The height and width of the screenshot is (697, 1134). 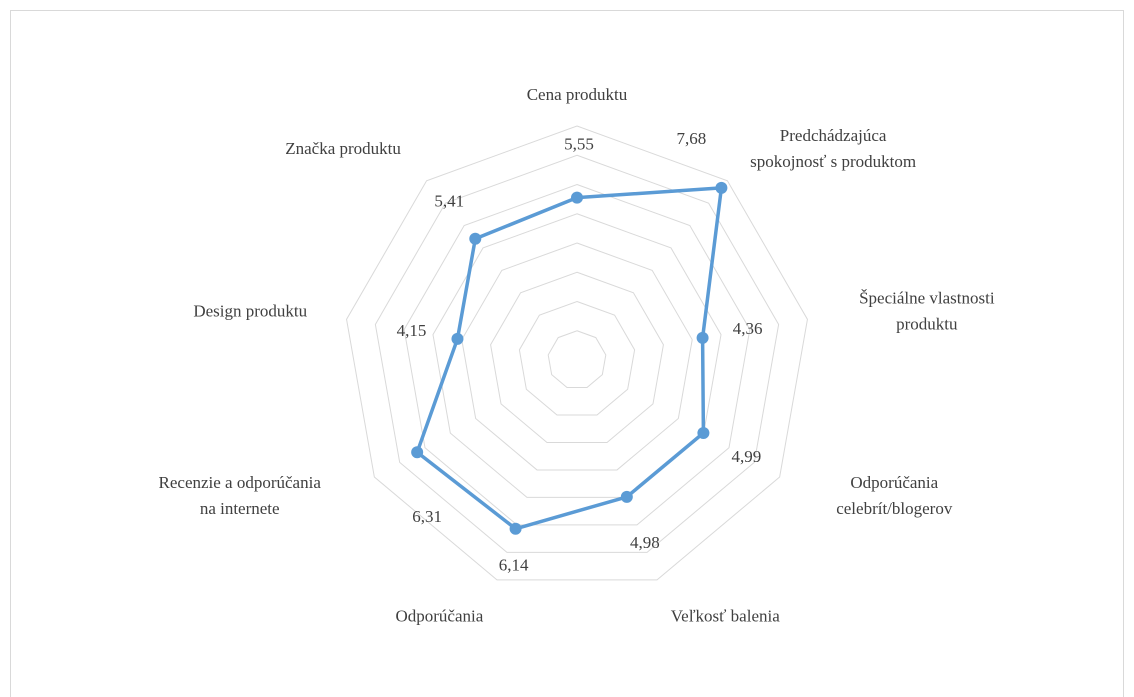 I want to click on data-label: 7,68, so click(x=692, y=138).